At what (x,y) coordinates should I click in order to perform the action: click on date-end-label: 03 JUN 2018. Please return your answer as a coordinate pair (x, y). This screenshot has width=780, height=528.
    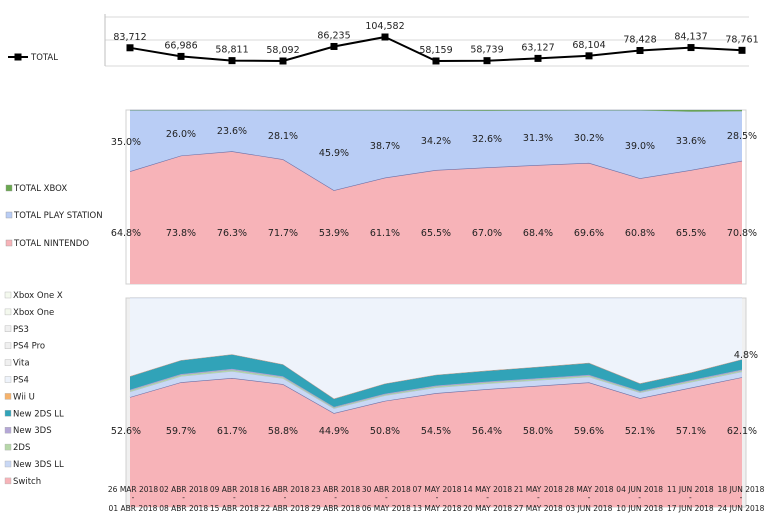
    Looking at the image, I should click on (589, 508).